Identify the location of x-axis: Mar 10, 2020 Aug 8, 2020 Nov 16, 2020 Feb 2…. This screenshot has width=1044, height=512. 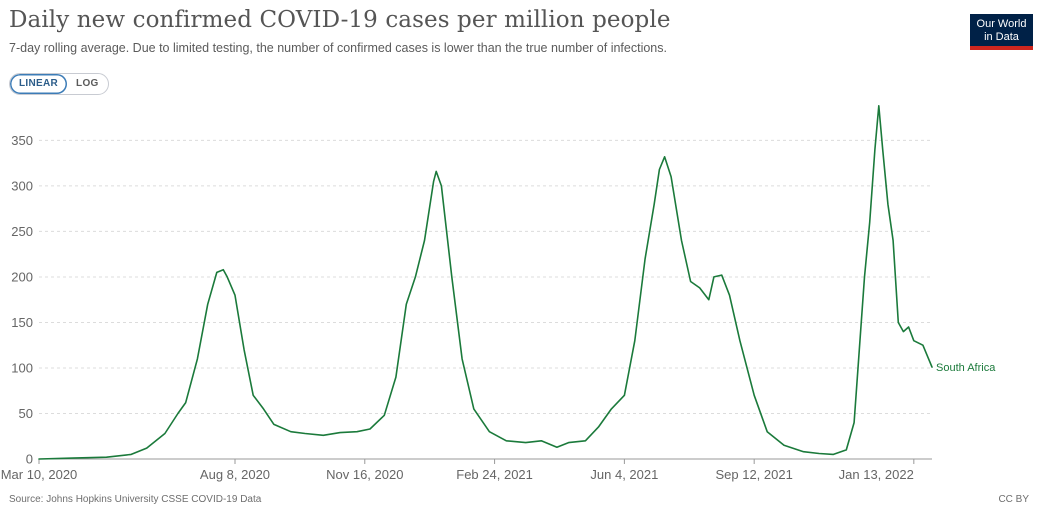
(466, 470).